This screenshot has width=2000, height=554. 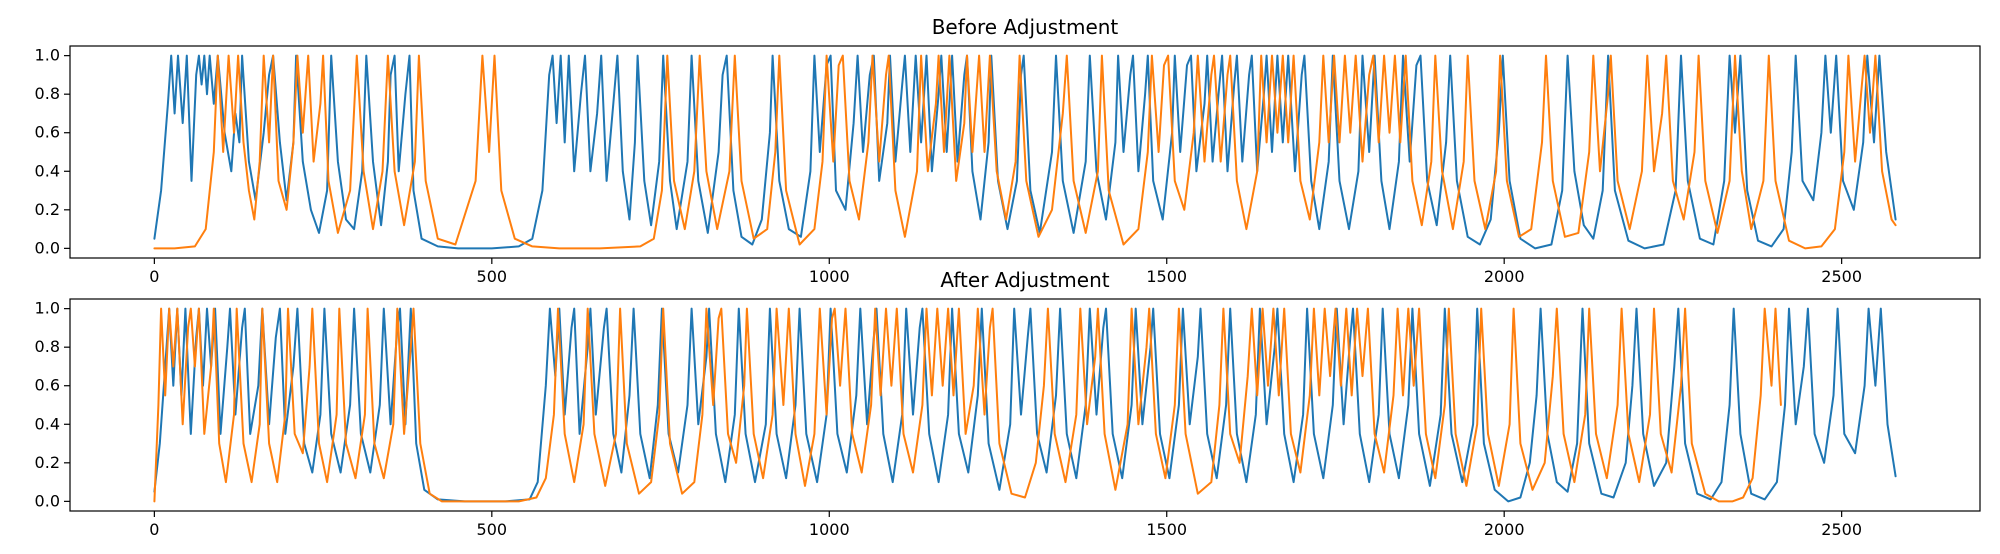 I want to click on chart-title: After Adjustment, so click(x=1024, y=280).